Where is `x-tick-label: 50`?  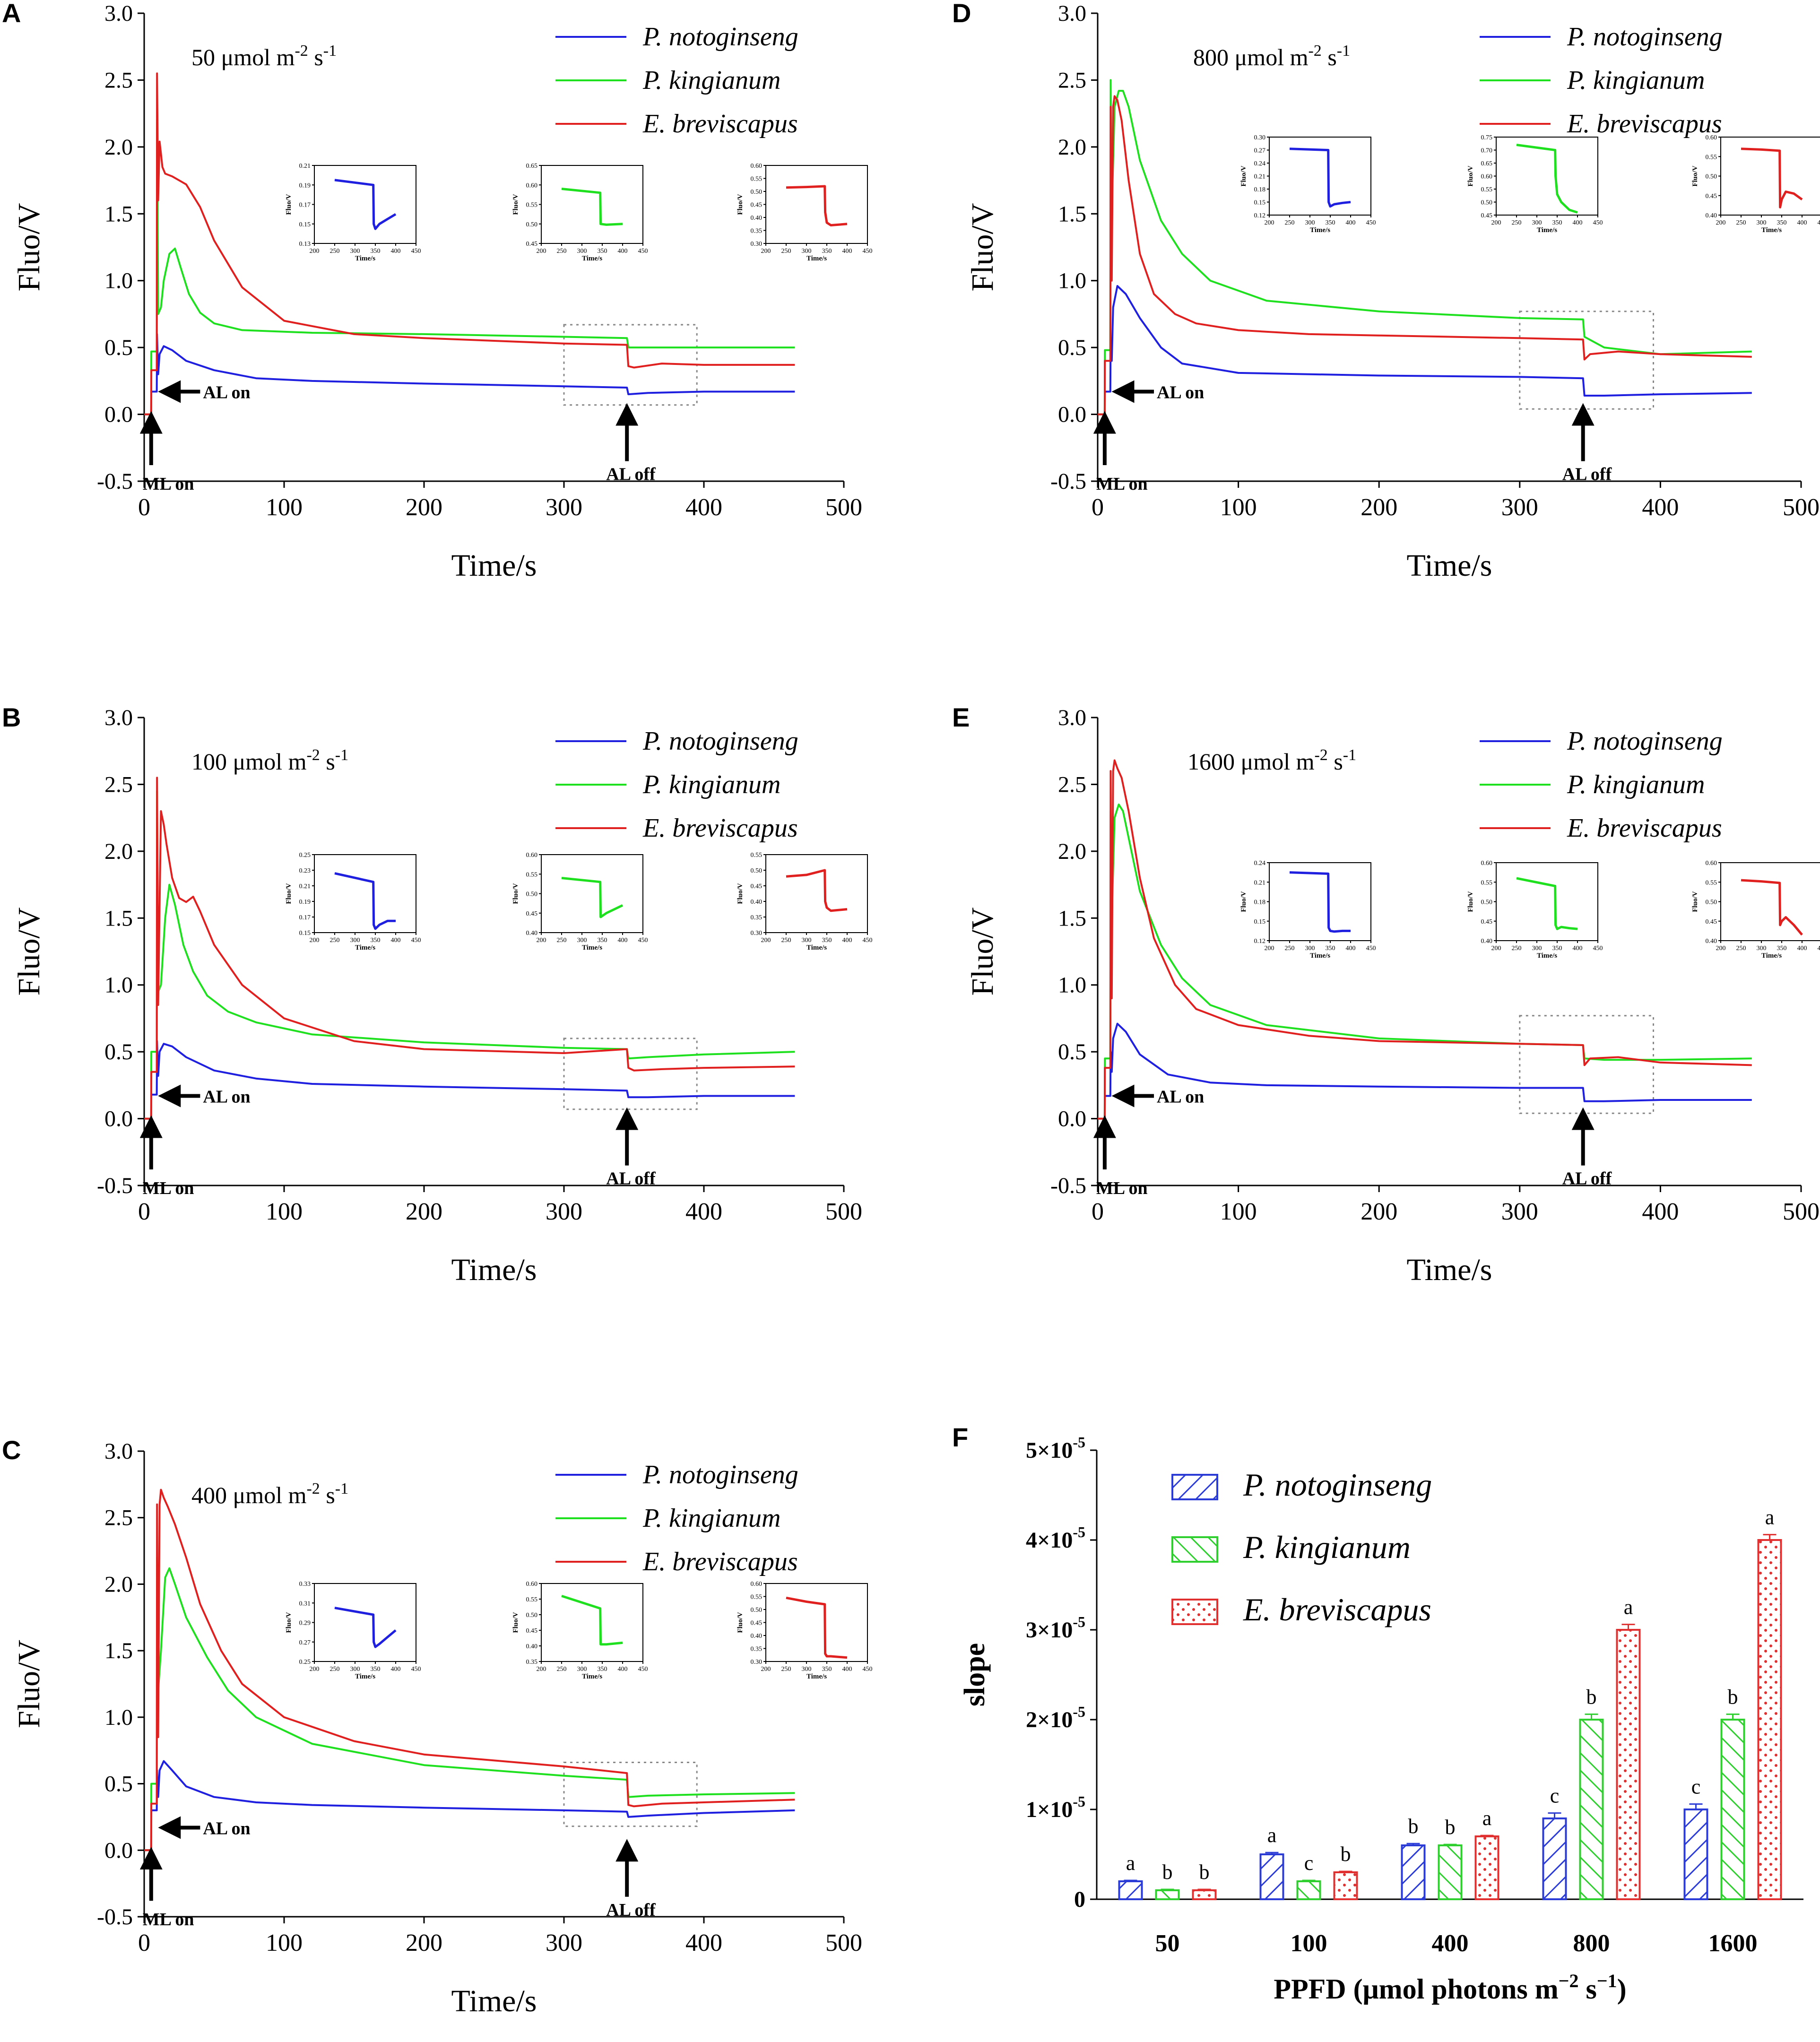
x-tick-label: 50 is located at coordinates (1167, 1944).